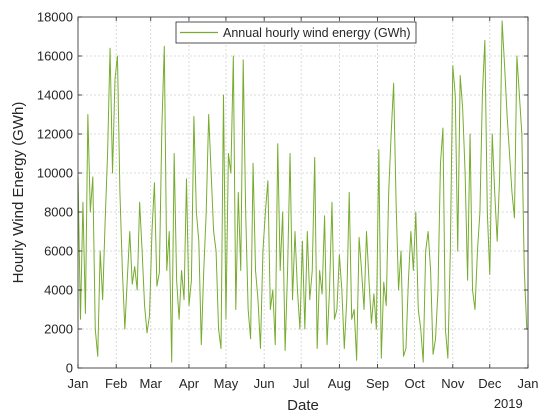 The height and width of the screenshot is (418, 550). Describe the element at coordinates (264, 383) in the screenshot. I see `x-tick-label: Jun` at that location.